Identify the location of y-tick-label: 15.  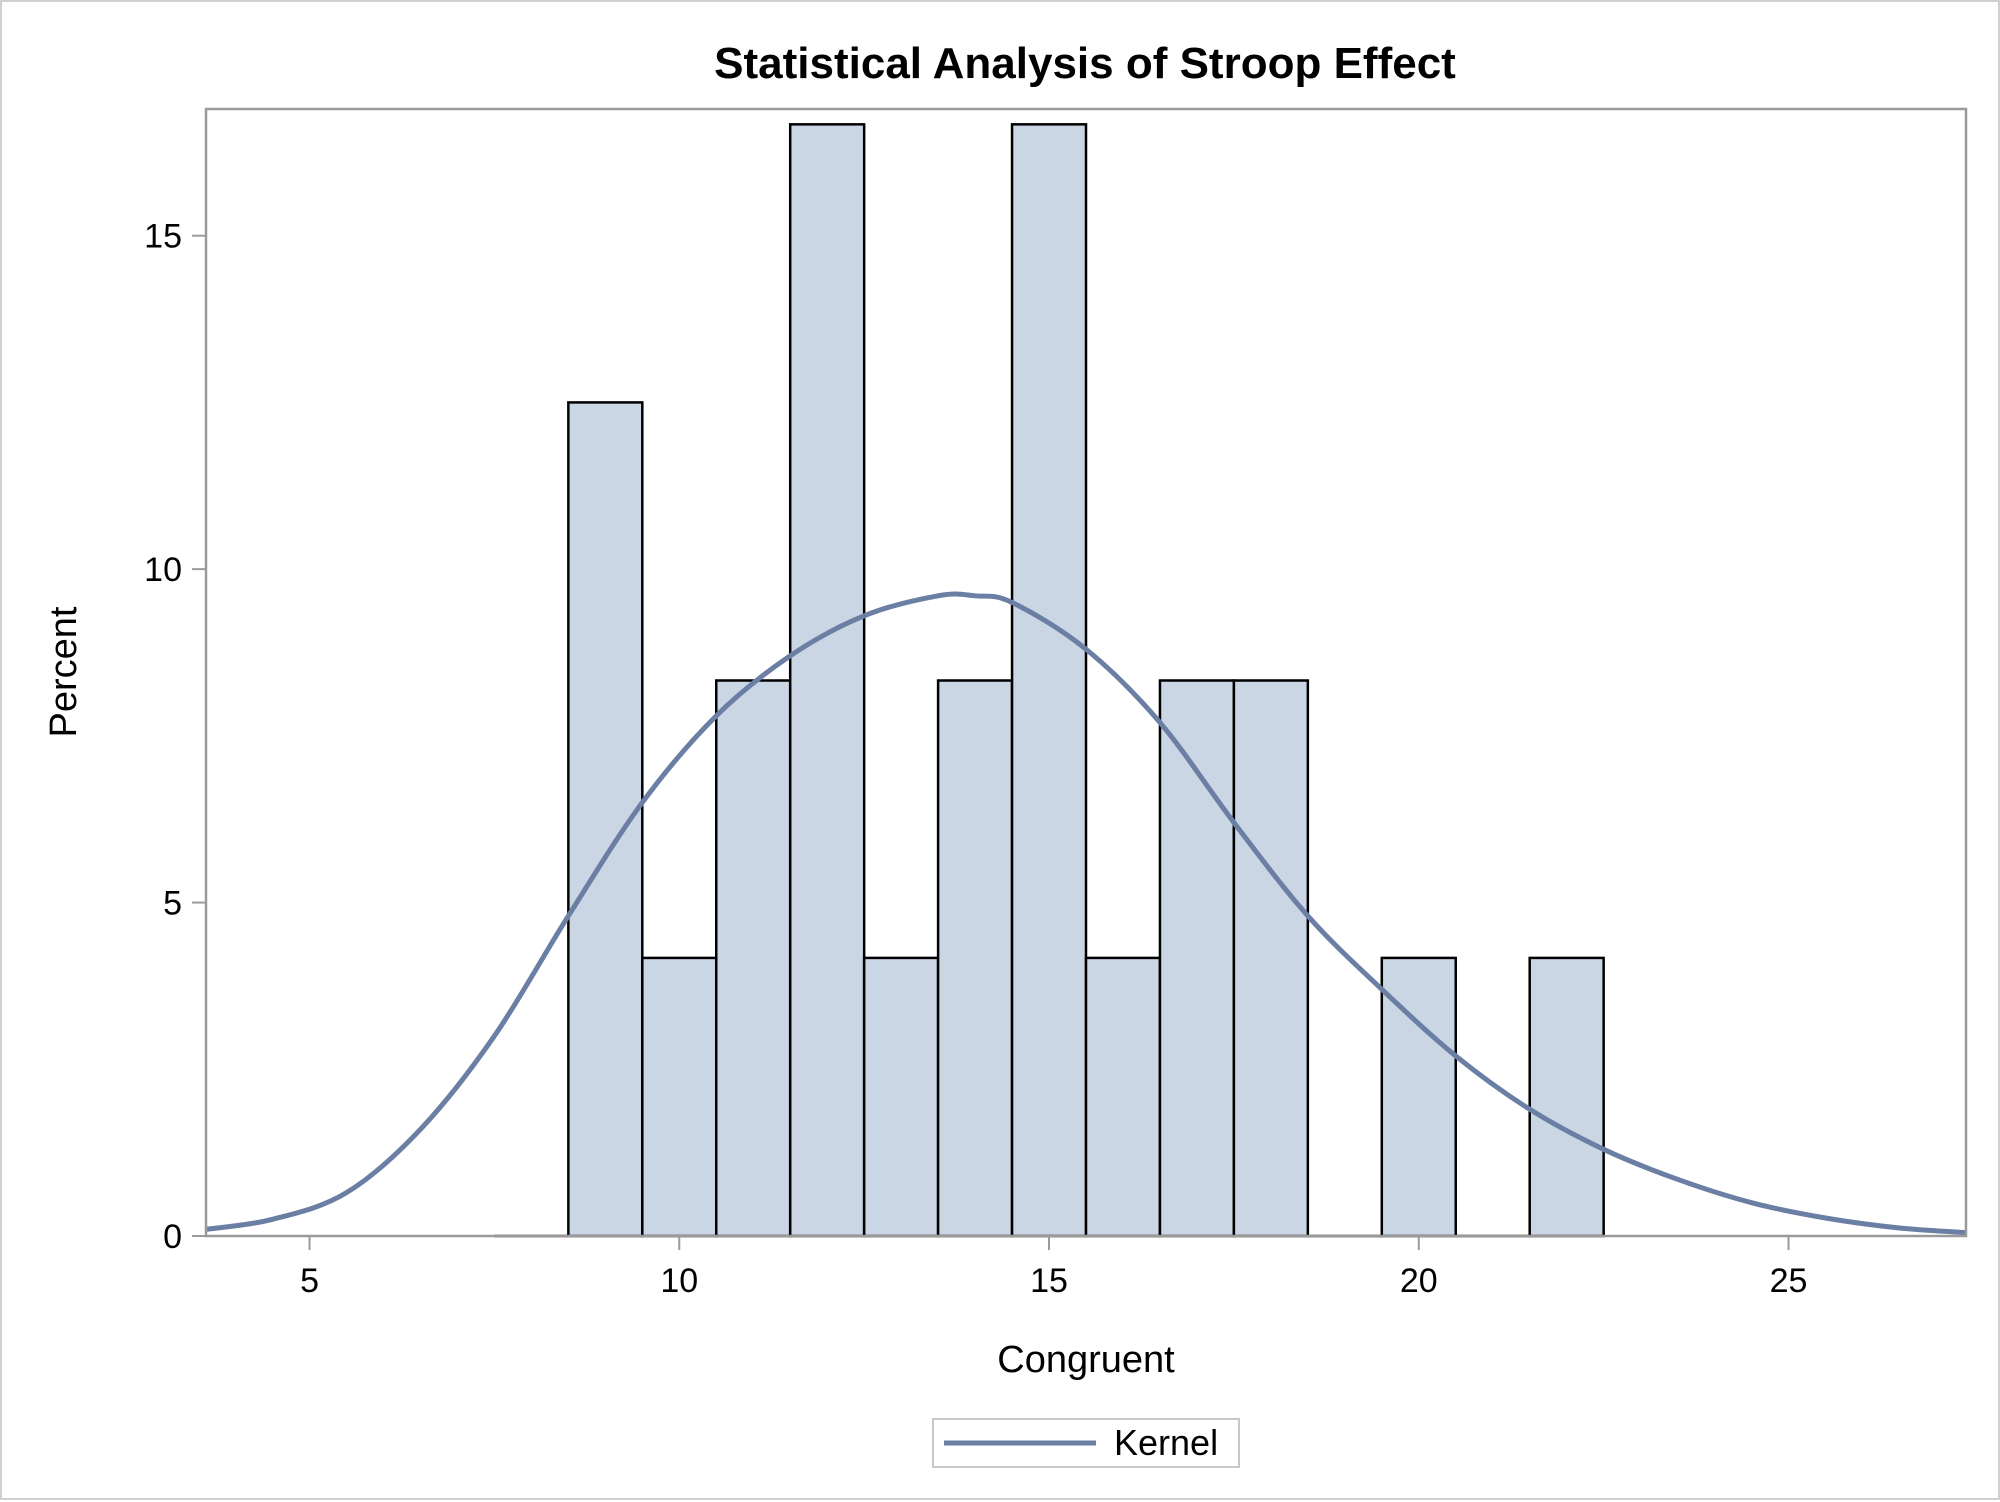
(163, 237).